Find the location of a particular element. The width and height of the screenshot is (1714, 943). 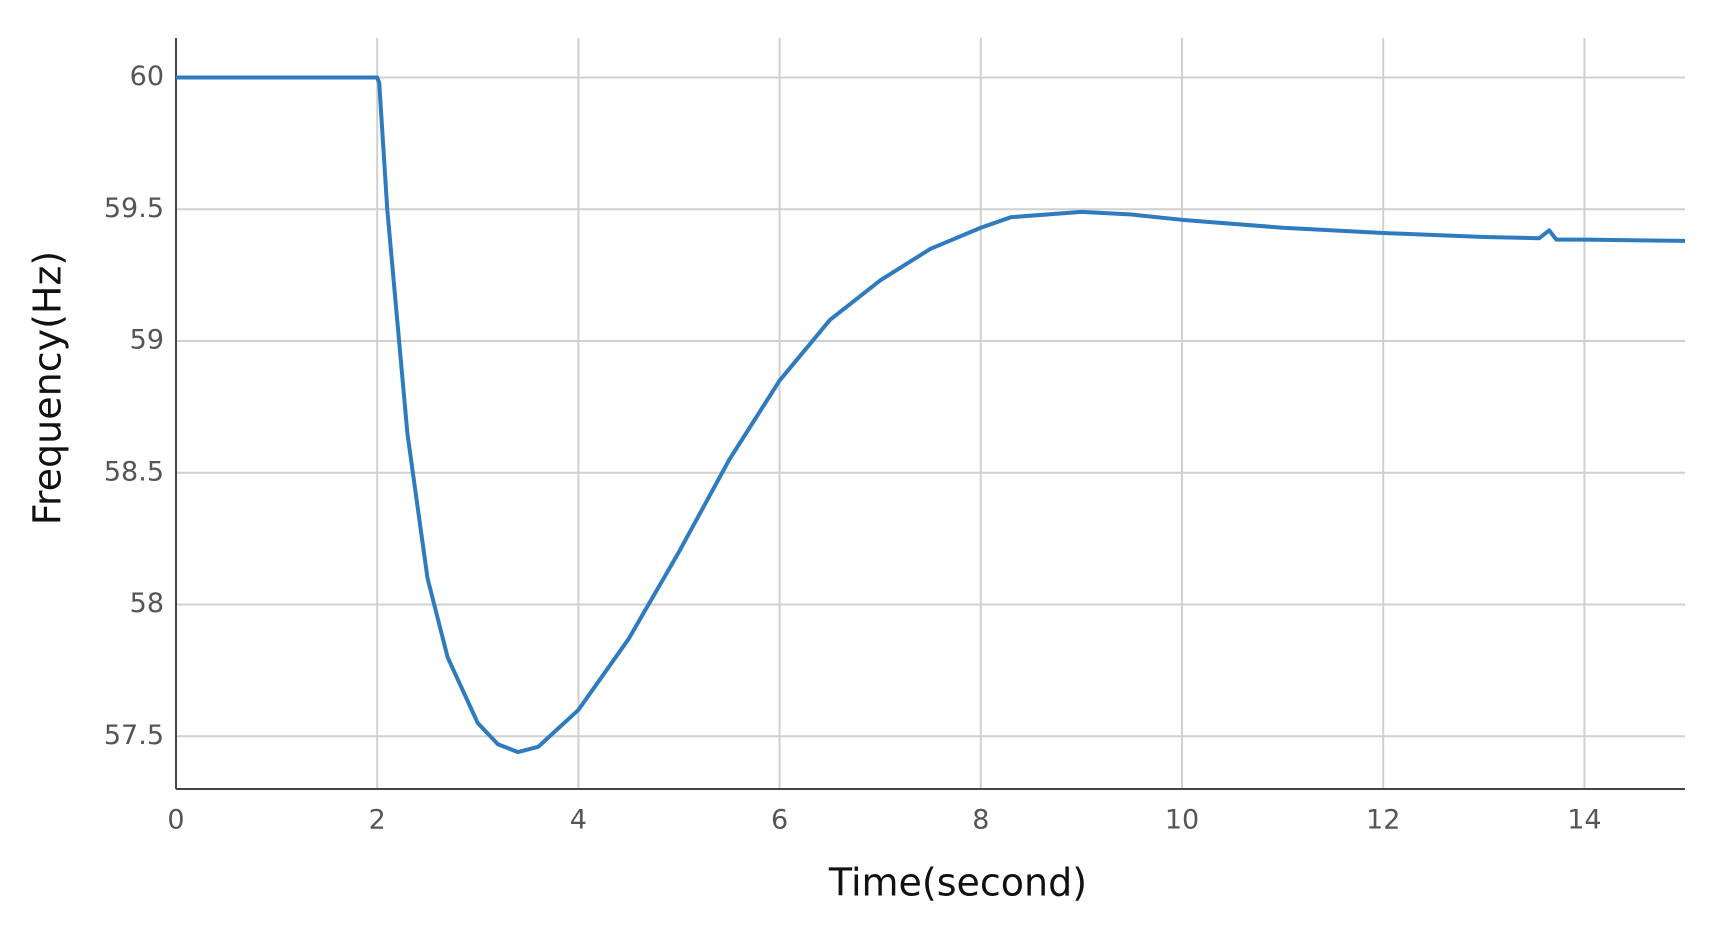

x-tick-label: 6 is located at coordinates (779, 820).